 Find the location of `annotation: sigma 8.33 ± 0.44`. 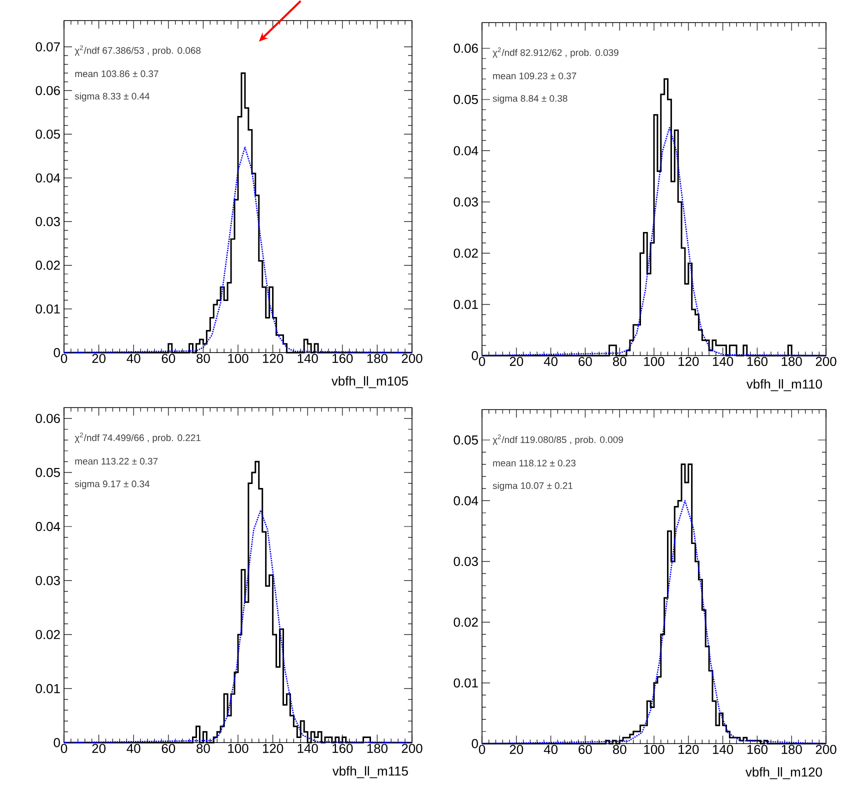

annotation: sigma 8.33 ± 0.44 is located at coordinates (112, 97).